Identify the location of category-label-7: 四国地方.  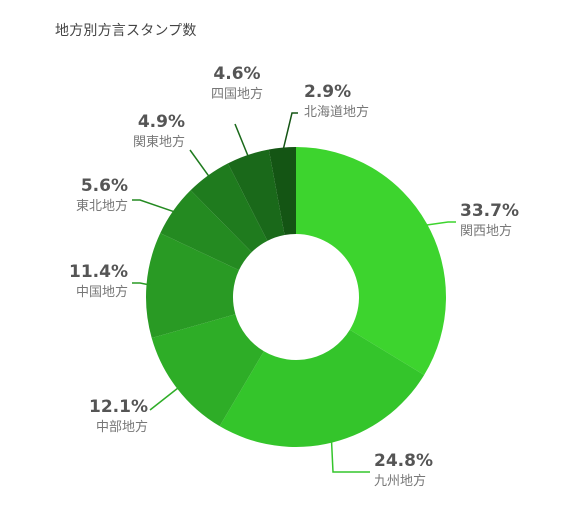
(237, 94).